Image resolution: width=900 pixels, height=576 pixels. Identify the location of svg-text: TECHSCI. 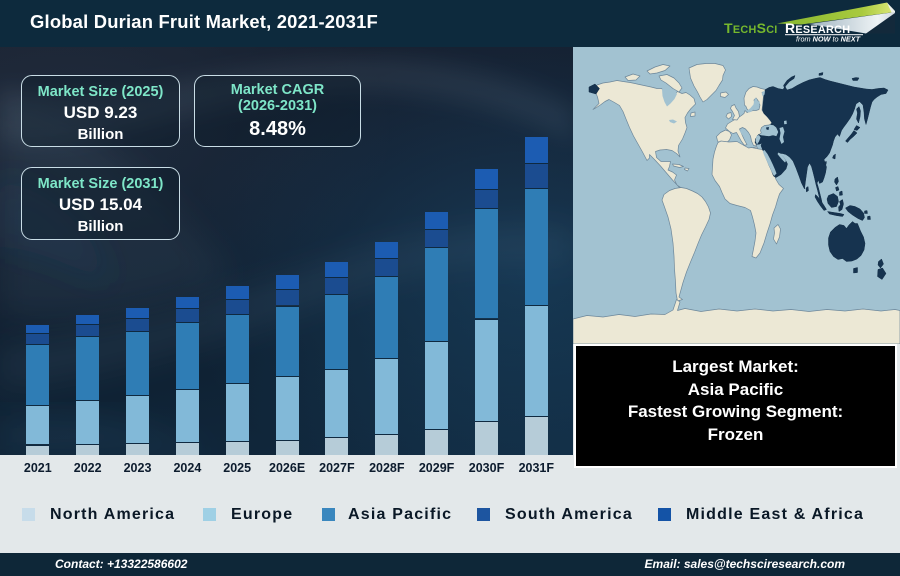
(751, 28).